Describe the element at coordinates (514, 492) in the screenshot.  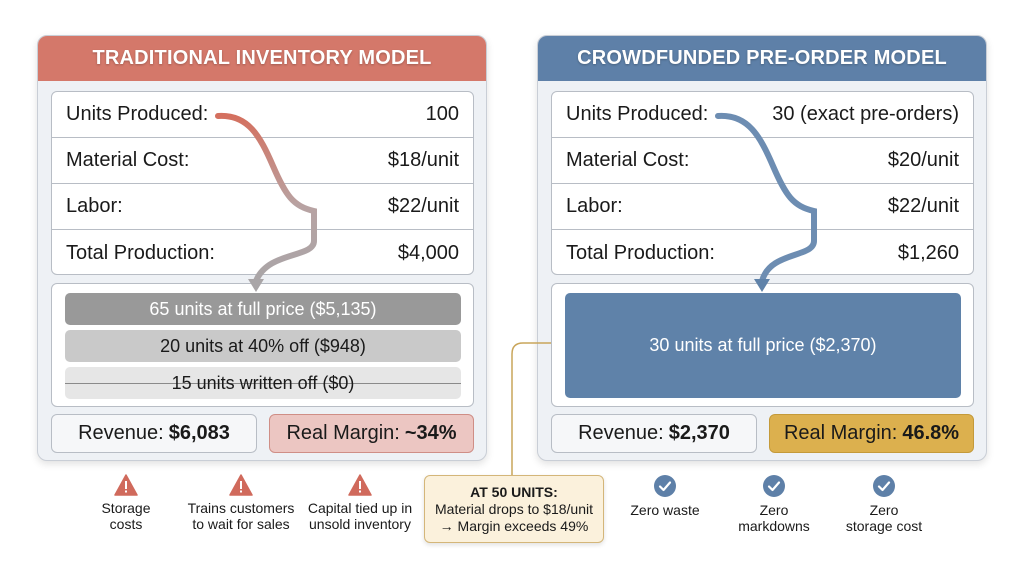
I see `callout-title: AT 50 UNITS:` at that location.